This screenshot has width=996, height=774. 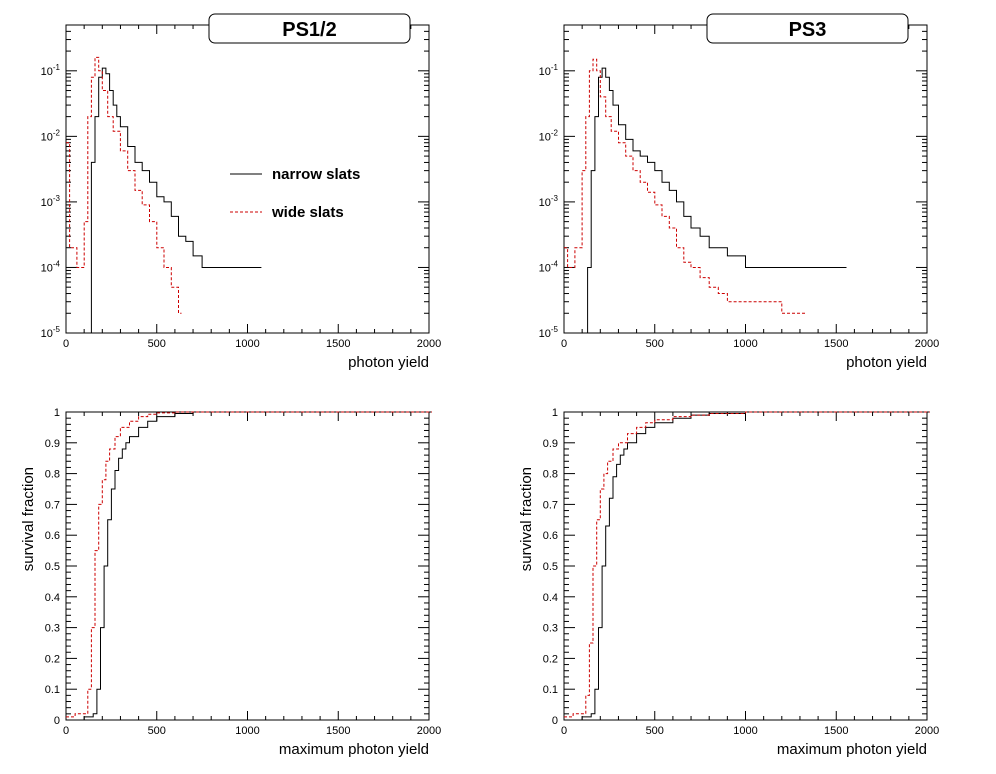 I want to click on panel-title: PS1/2, so click(x=309, y=30).